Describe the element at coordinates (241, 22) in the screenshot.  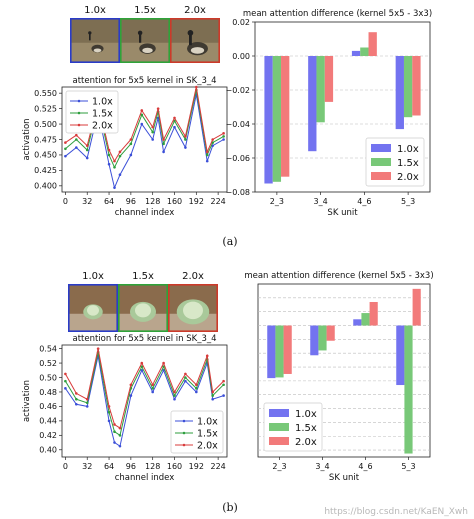
I see `y-tick-label: 0.02` at that location.